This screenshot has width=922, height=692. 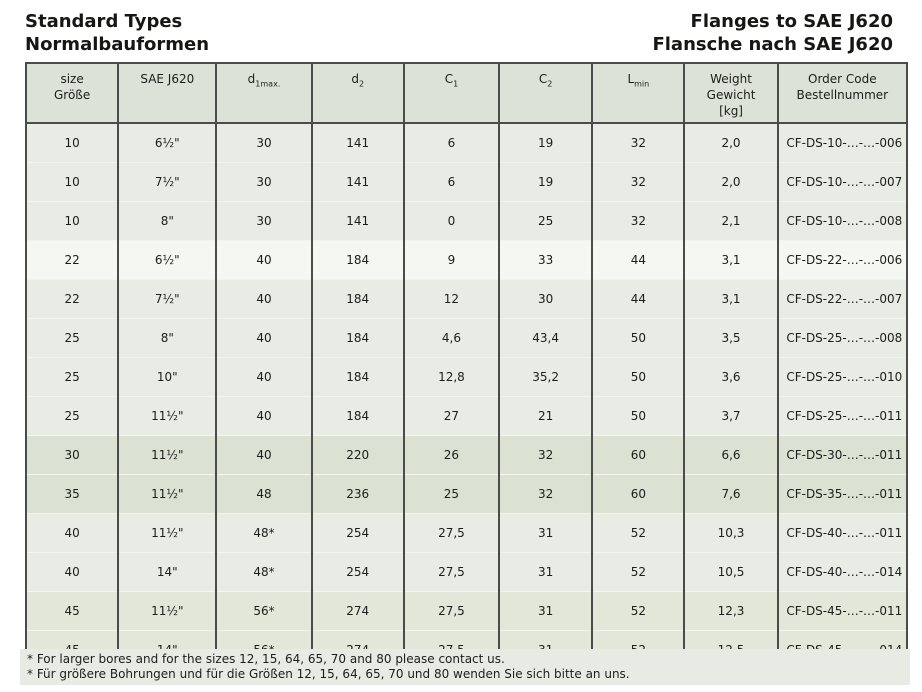 What do you see at coordinates (841, 533) in the screenshot?
I see `cell-order-code: CF-DS-40-…-…-011` at bounding box center [841, 533].